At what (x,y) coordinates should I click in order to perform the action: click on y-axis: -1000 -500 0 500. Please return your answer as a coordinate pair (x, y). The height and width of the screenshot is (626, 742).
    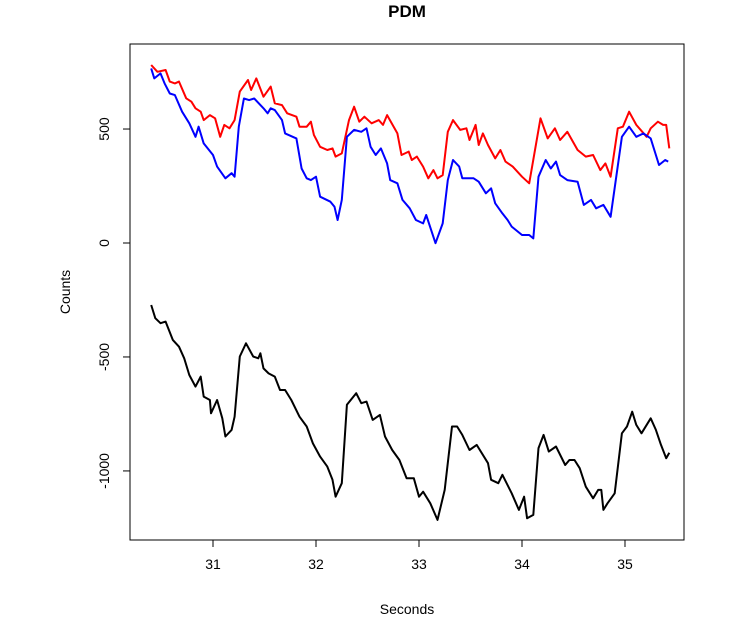
    Looking at the image, I should click on (113, 303).